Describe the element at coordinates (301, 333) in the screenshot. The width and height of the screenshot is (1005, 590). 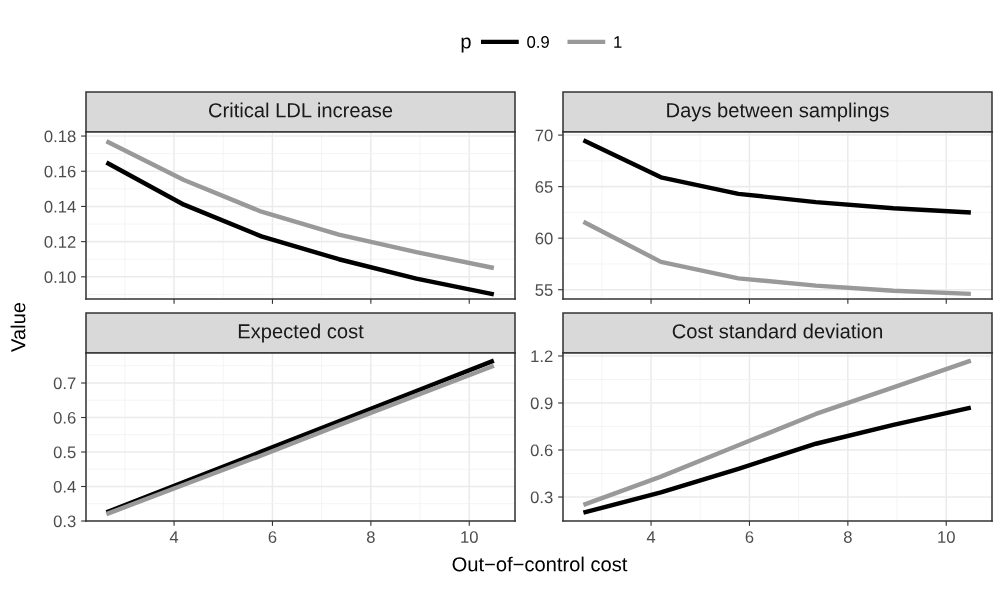
I see `chart-title: Expected cost` at that location.